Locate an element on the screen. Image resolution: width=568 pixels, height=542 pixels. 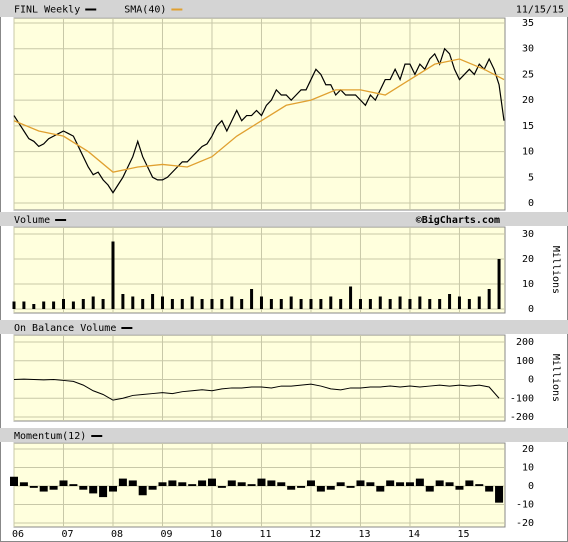
x-tick-label: 09 is located at coordinates (166, 534).